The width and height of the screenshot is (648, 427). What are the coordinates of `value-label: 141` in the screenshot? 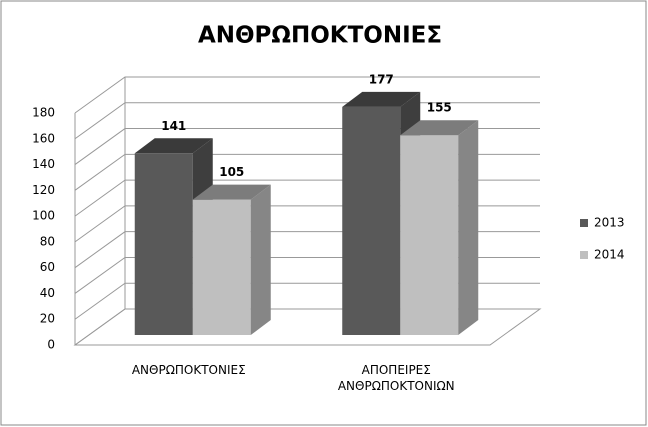 It's located at (173, 126).